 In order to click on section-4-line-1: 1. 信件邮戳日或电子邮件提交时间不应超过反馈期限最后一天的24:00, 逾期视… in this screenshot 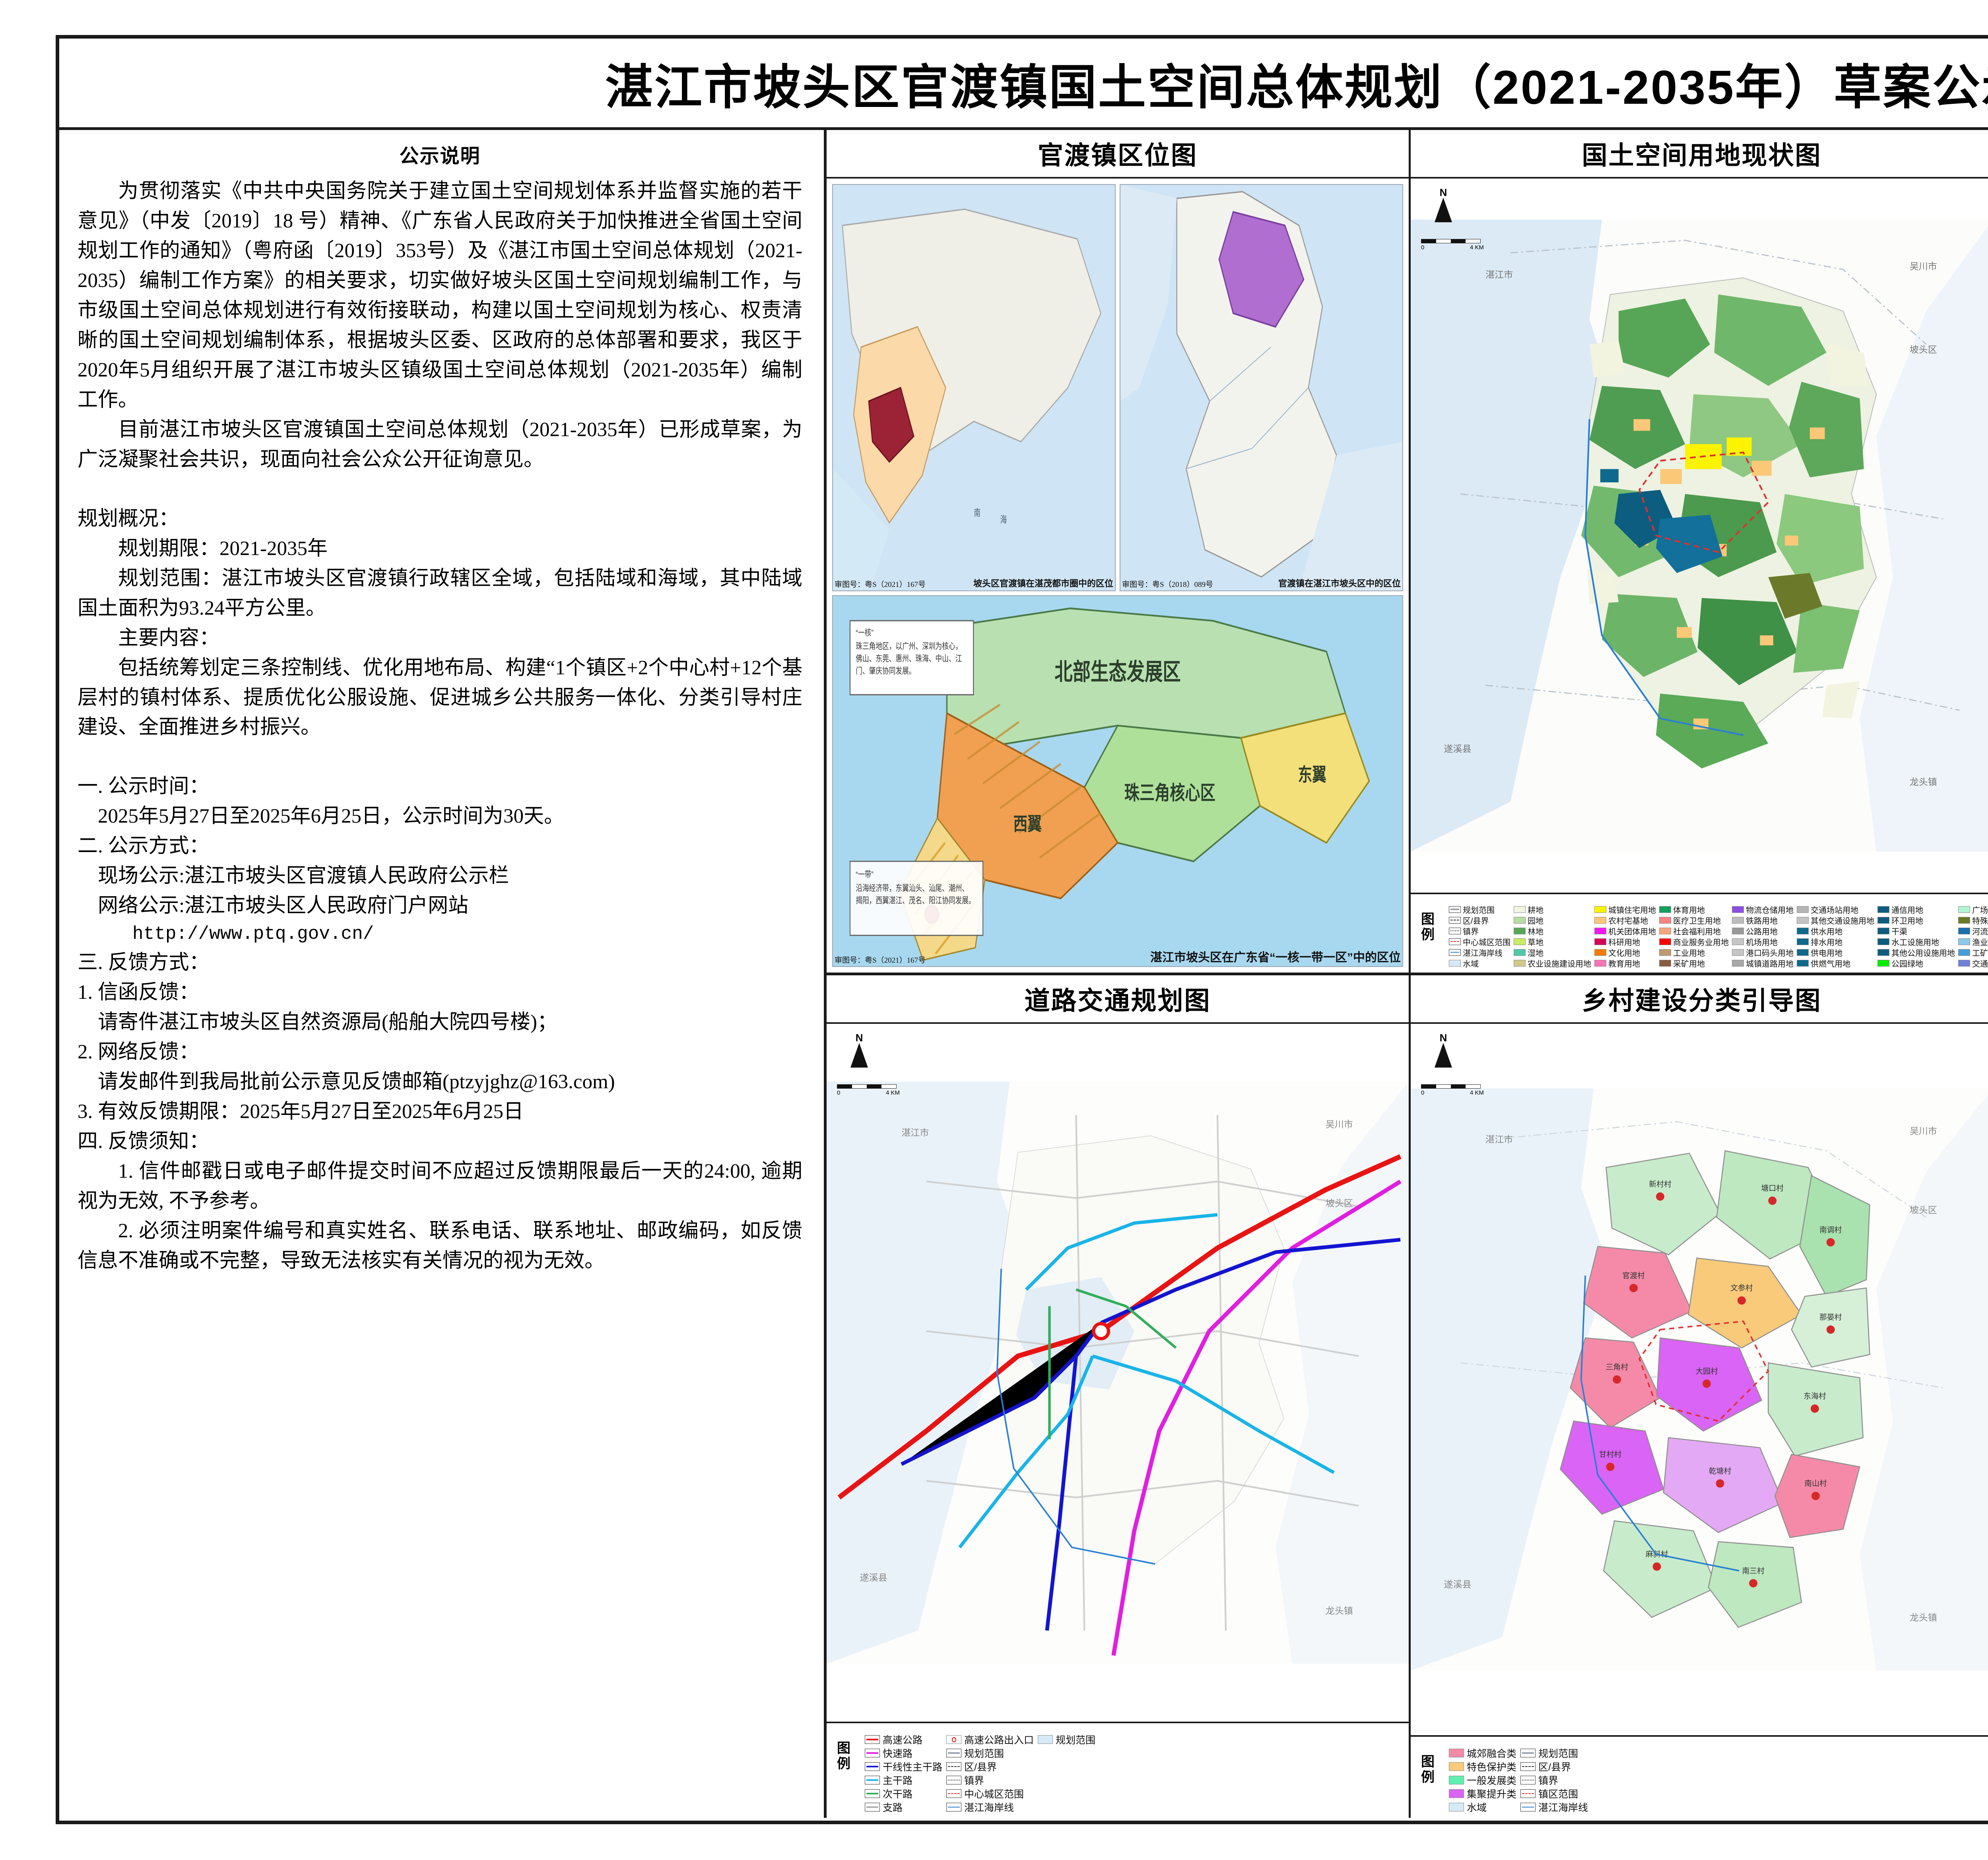, I will do `click(440, 1186)`.